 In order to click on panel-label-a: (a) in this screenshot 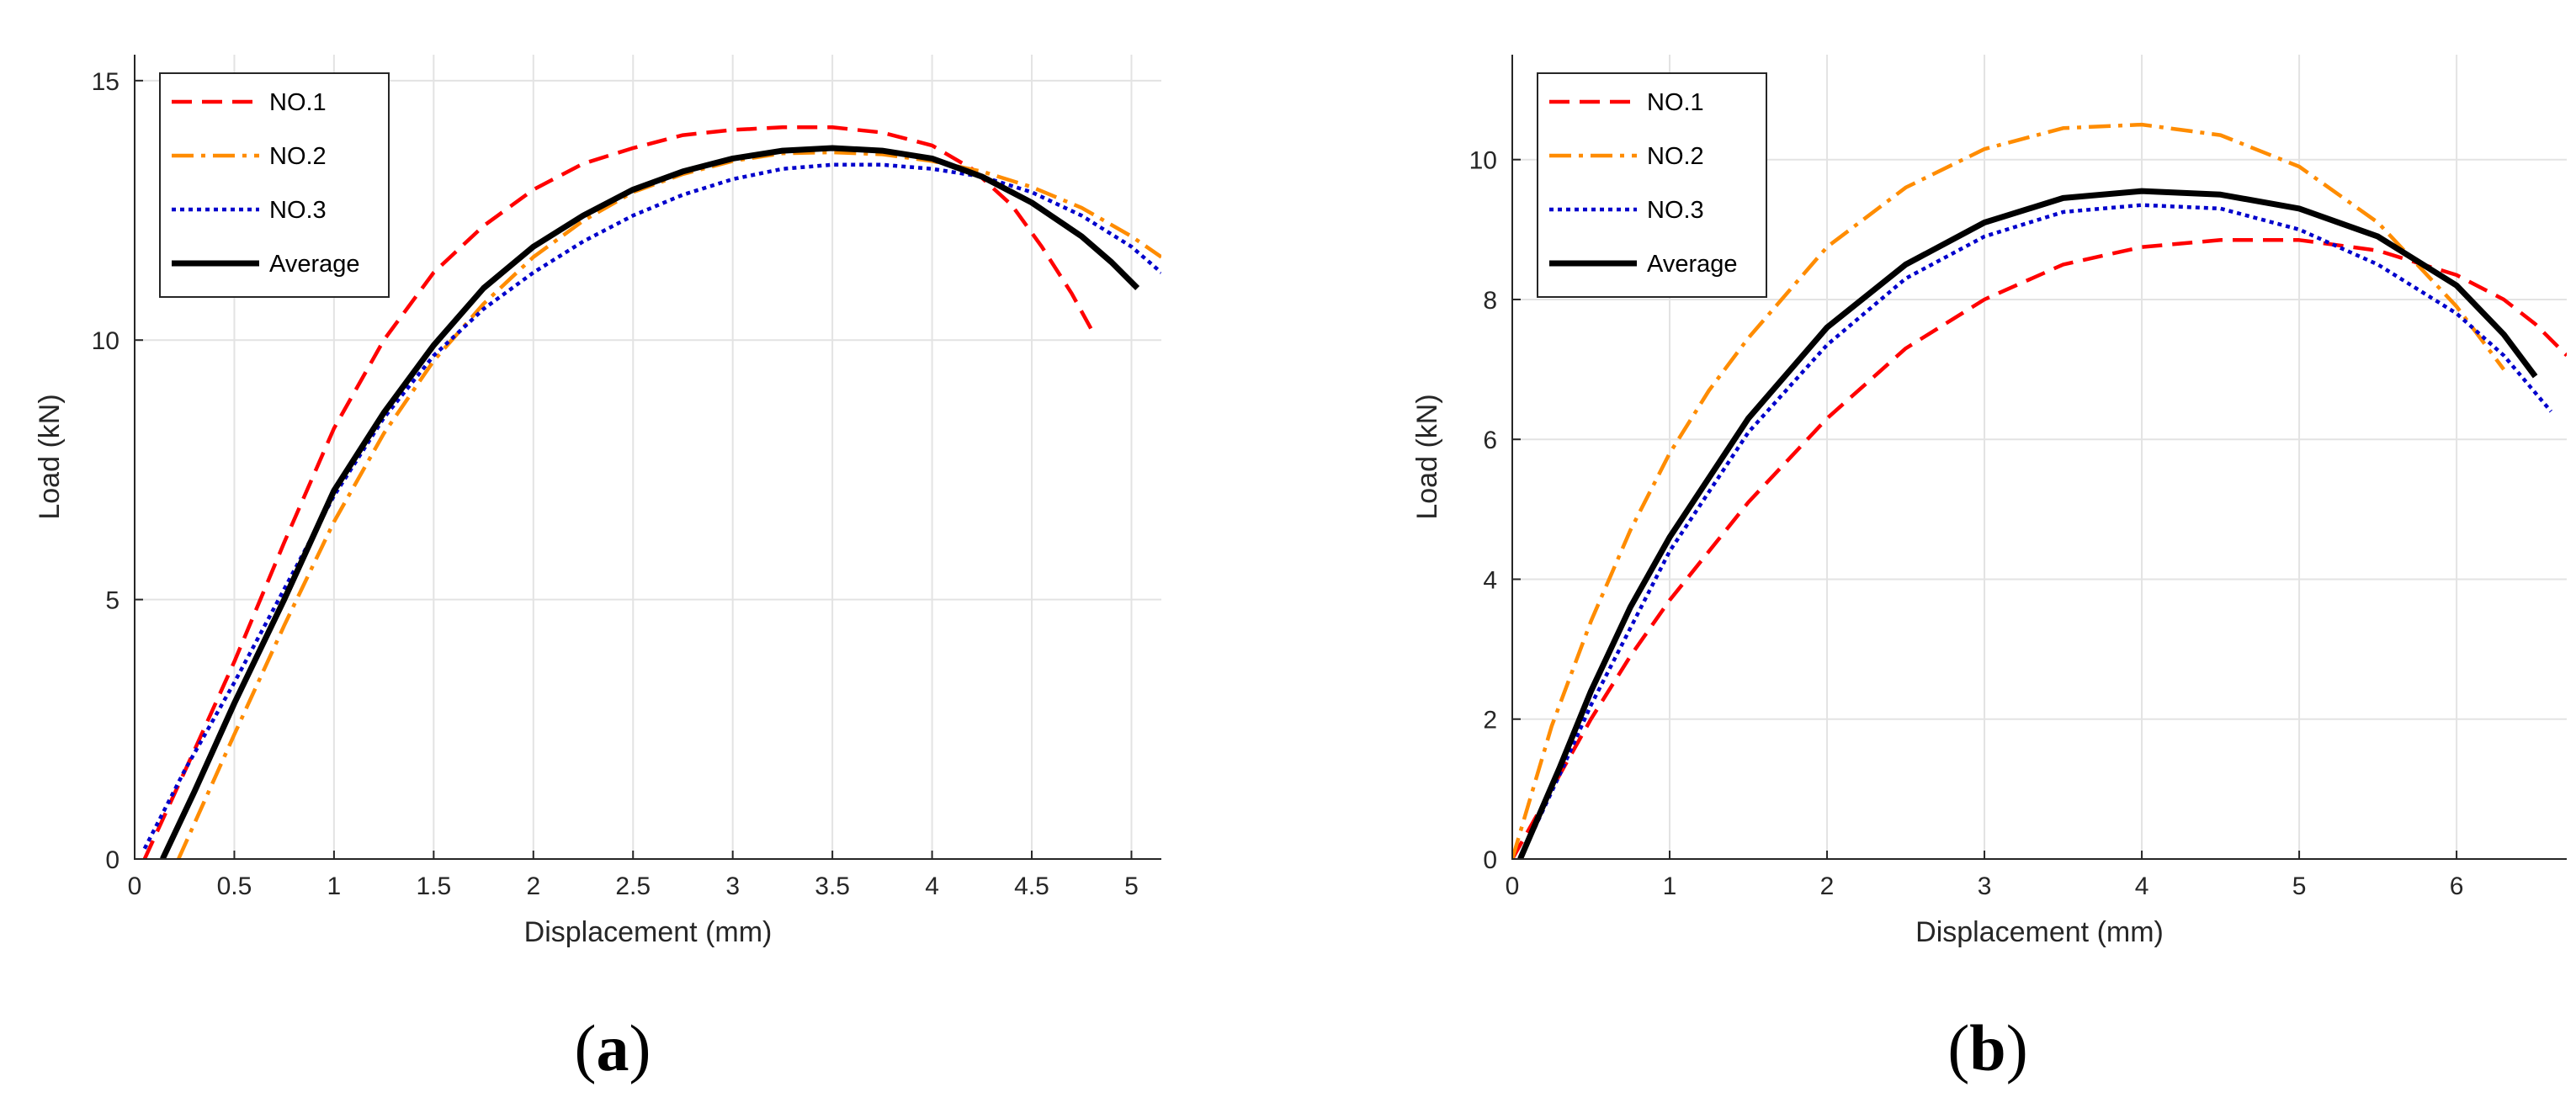, I will do `click(613, 1047)`.